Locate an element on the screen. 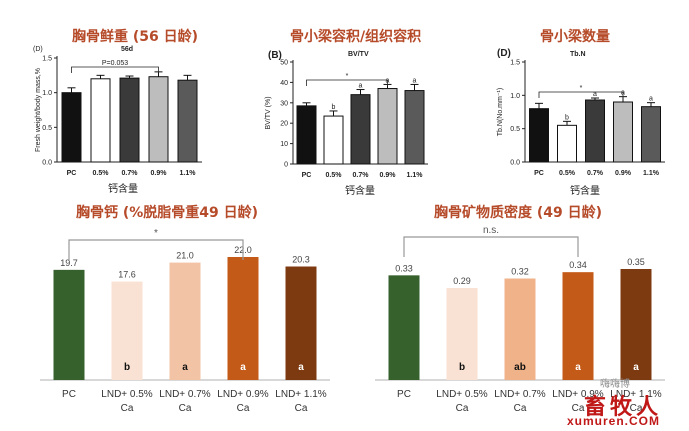  p3-bracket-annotation: * is located at coordinates (581, 88).